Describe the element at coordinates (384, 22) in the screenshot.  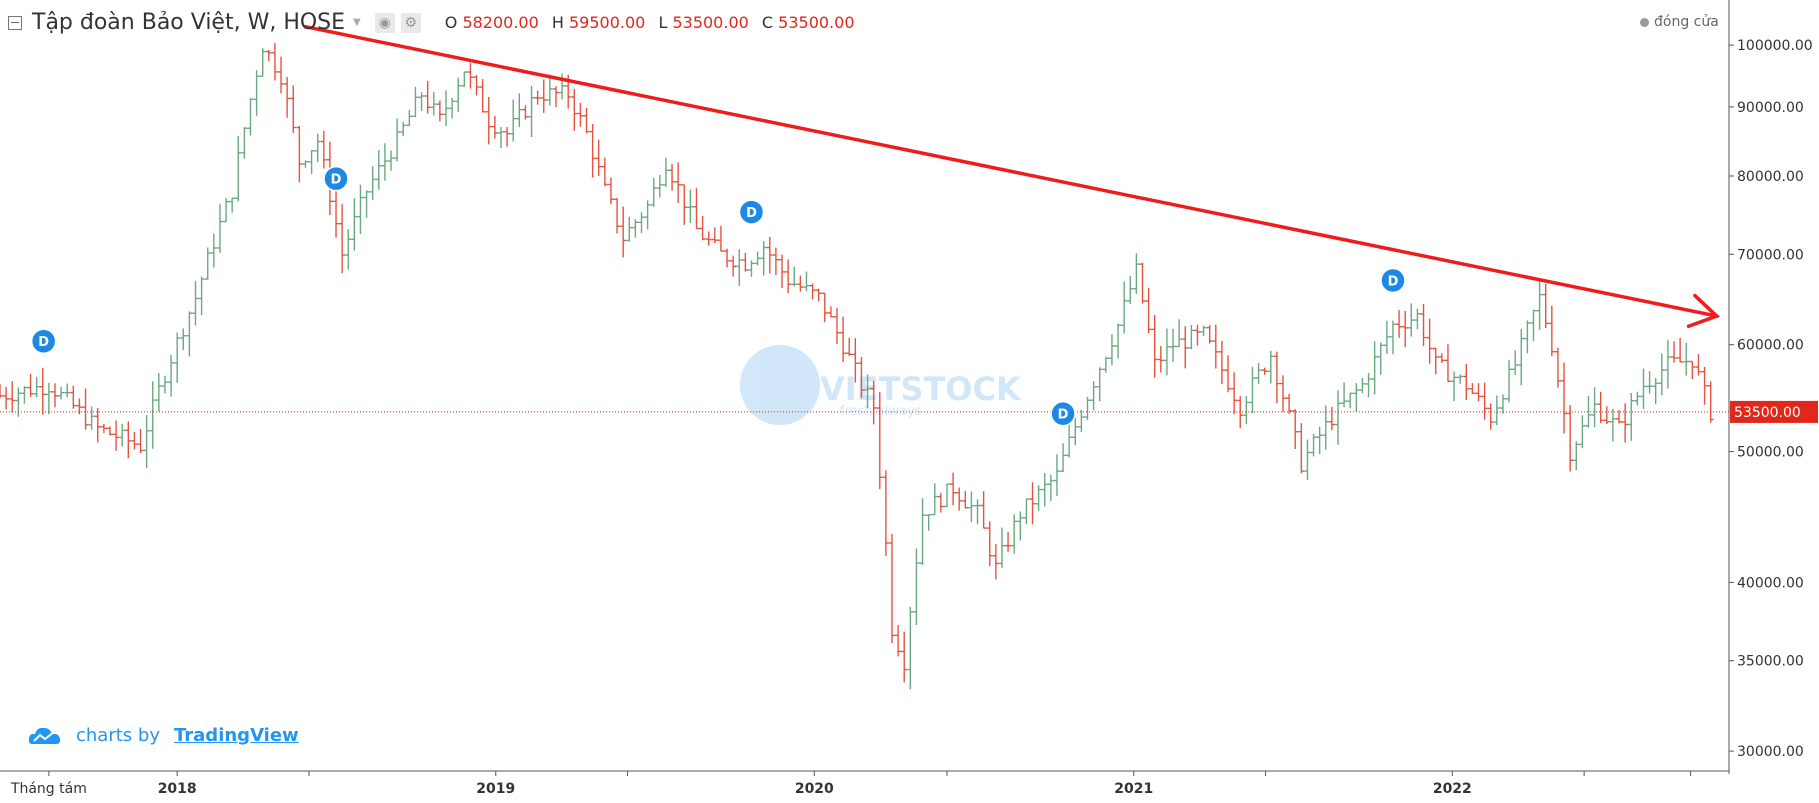
I see `visibility-eye-icon: ◉` at that location.